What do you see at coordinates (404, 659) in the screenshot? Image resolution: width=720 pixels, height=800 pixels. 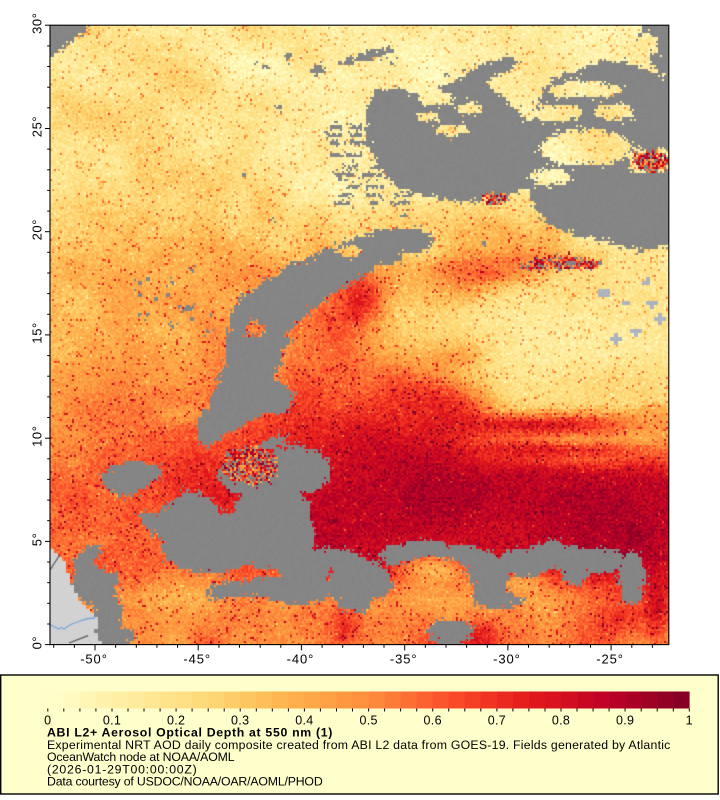 I see `svg-text: -35°` at bounding box center [404, 659].